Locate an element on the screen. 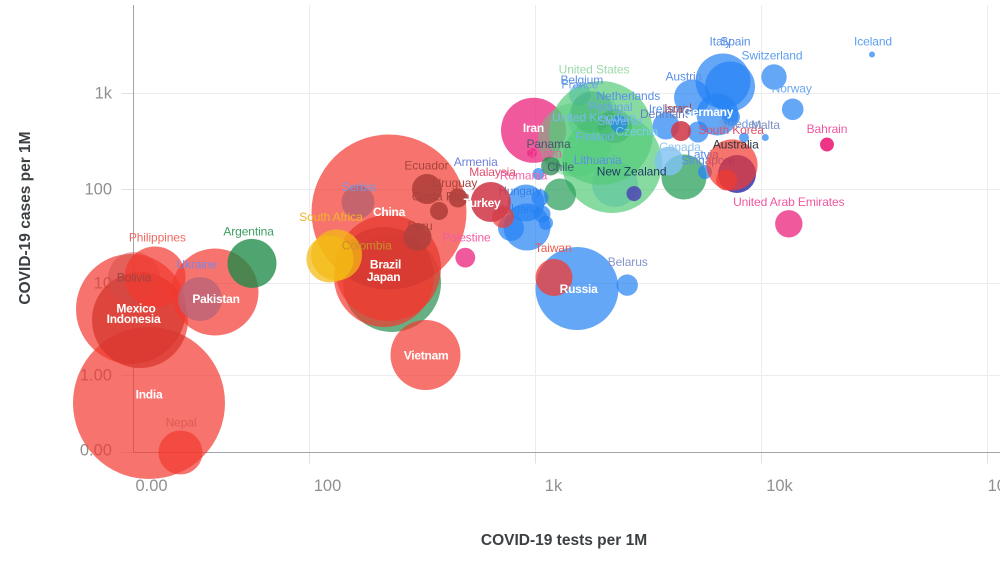 Image resolution: width=1000 pixels, height=562 pixels. svg-text: Turkey is located at coordinates (483, 203).